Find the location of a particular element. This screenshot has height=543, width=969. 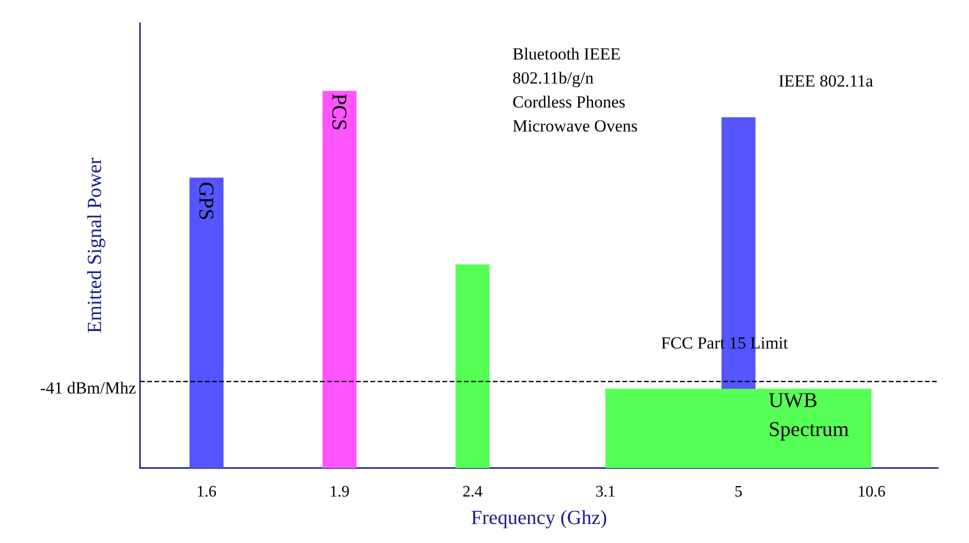

text: IEEE 802.11a is located at coordinates (826, 80).